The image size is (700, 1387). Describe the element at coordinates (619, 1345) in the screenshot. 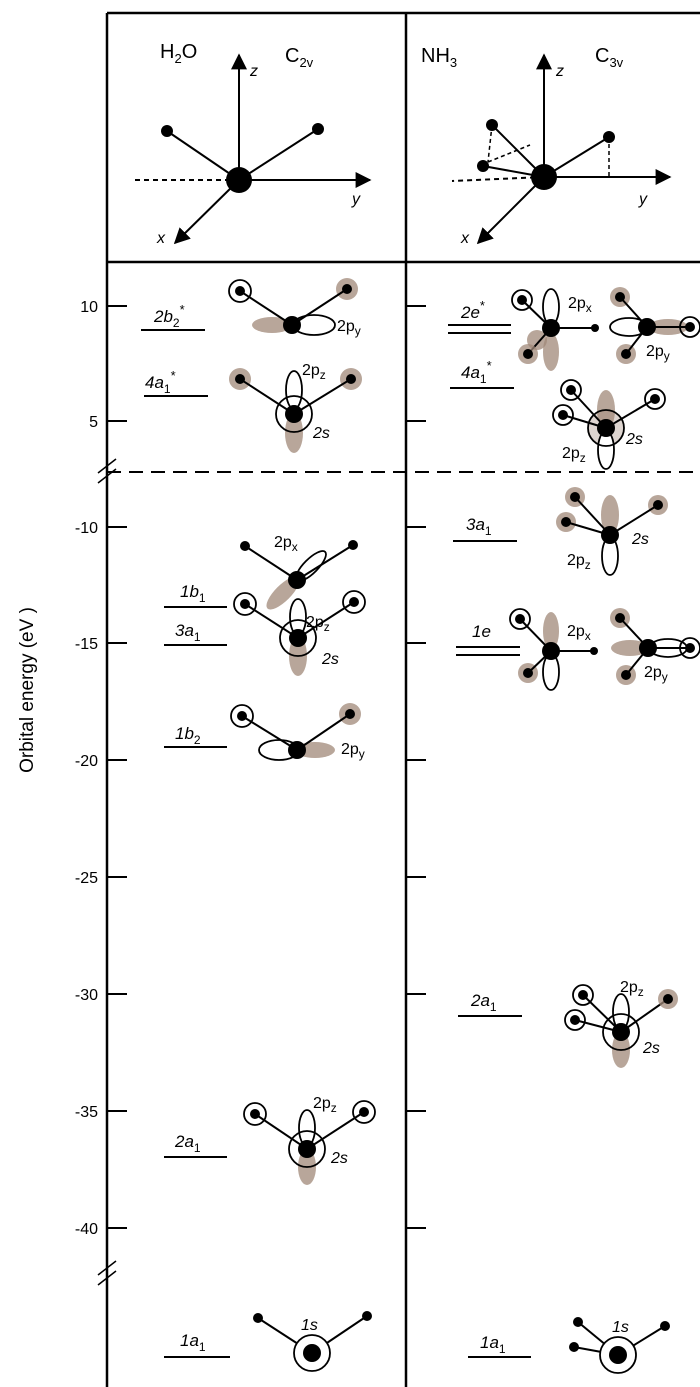

I see `nh3-orbital-1a1: 1s` at that location.